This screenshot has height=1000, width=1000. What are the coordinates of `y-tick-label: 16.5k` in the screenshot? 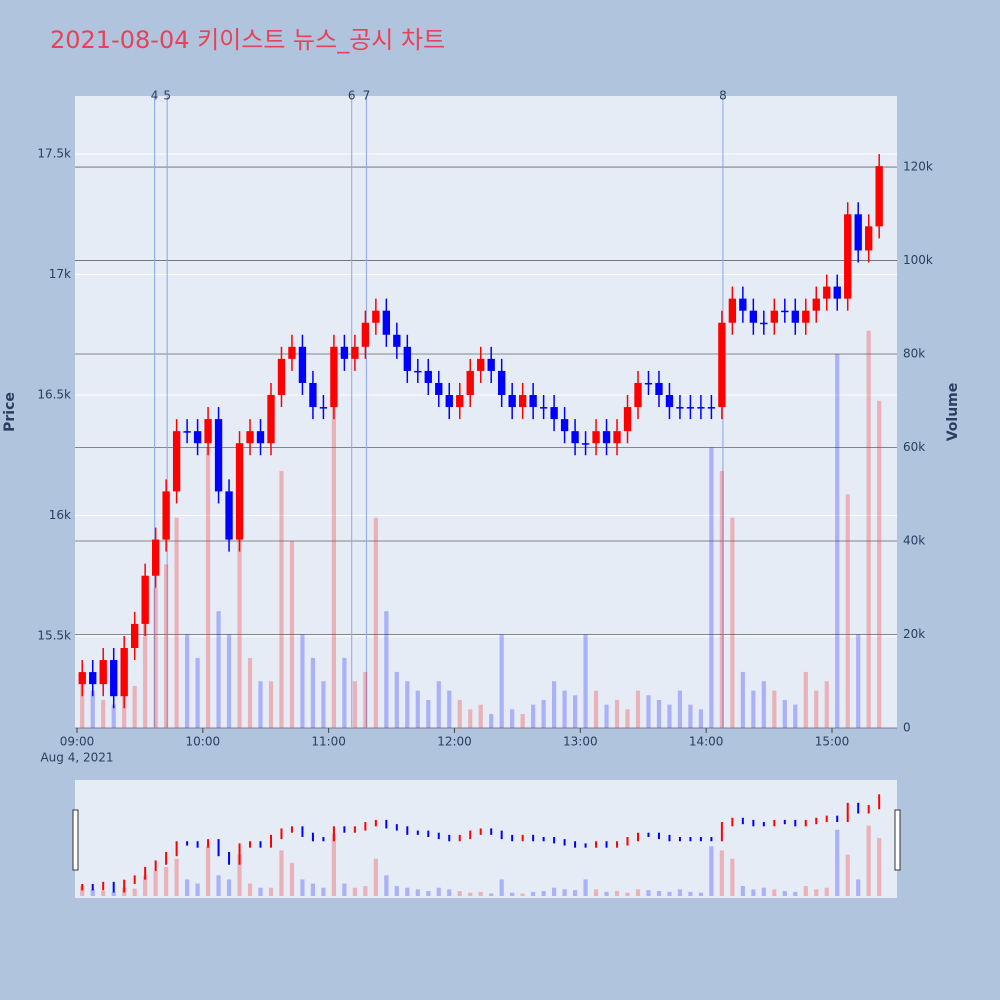 It's located at (54, 395).